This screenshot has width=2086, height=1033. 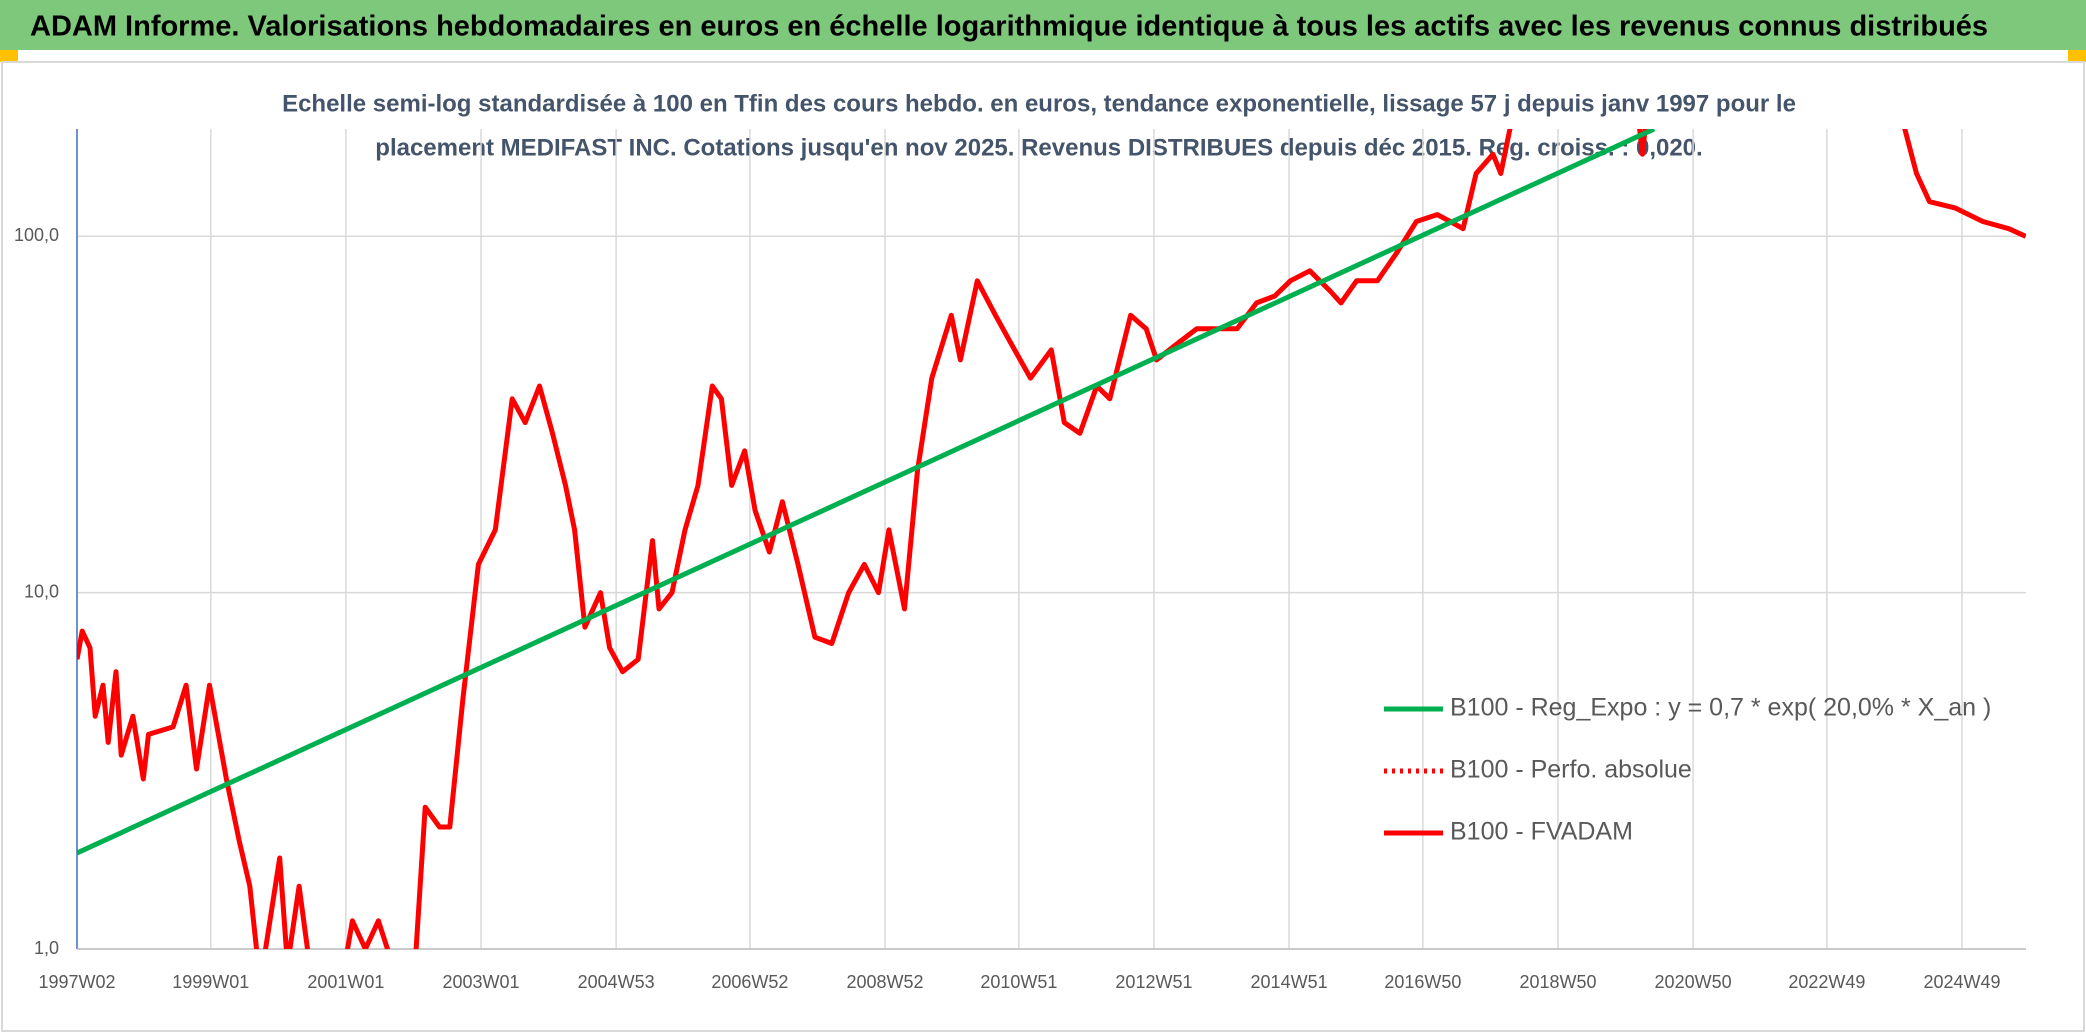 I want to click on x-tick-label: 2022W49, so click(x=1826, y=982).